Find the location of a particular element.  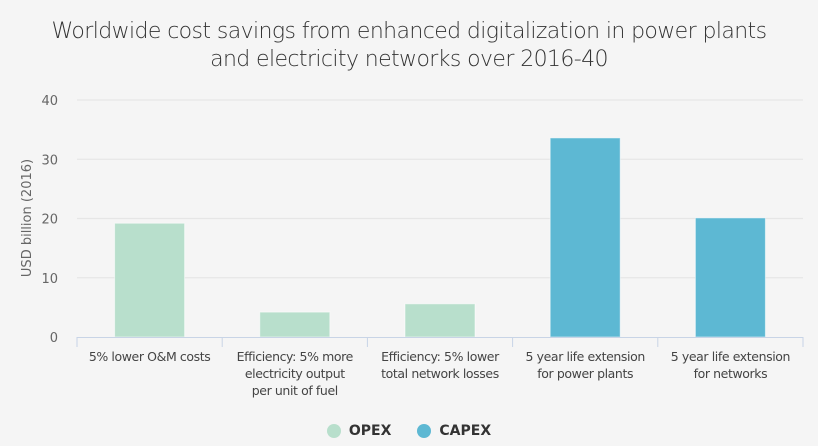

y-axis-ticks: 0 10 20 30 40 is located at coordinates (49, 220).